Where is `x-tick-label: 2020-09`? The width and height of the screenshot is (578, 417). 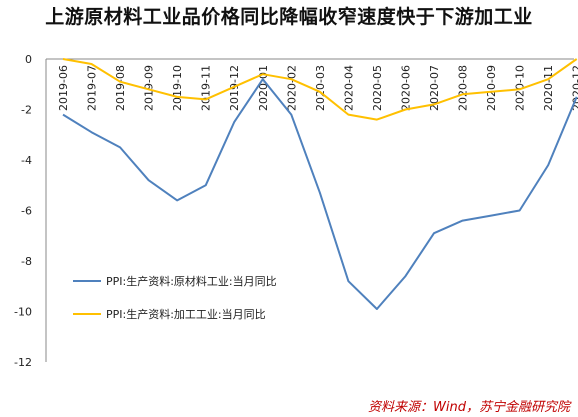 x-tick-label: 2020-09 is located at coordinates (491, 88).